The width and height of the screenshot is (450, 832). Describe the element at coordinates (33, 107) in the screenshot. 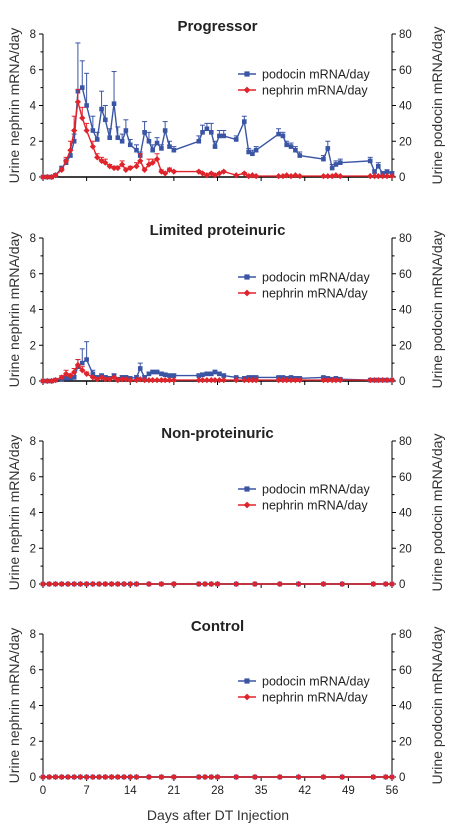

I see `left-tick-label: 4` at that location.